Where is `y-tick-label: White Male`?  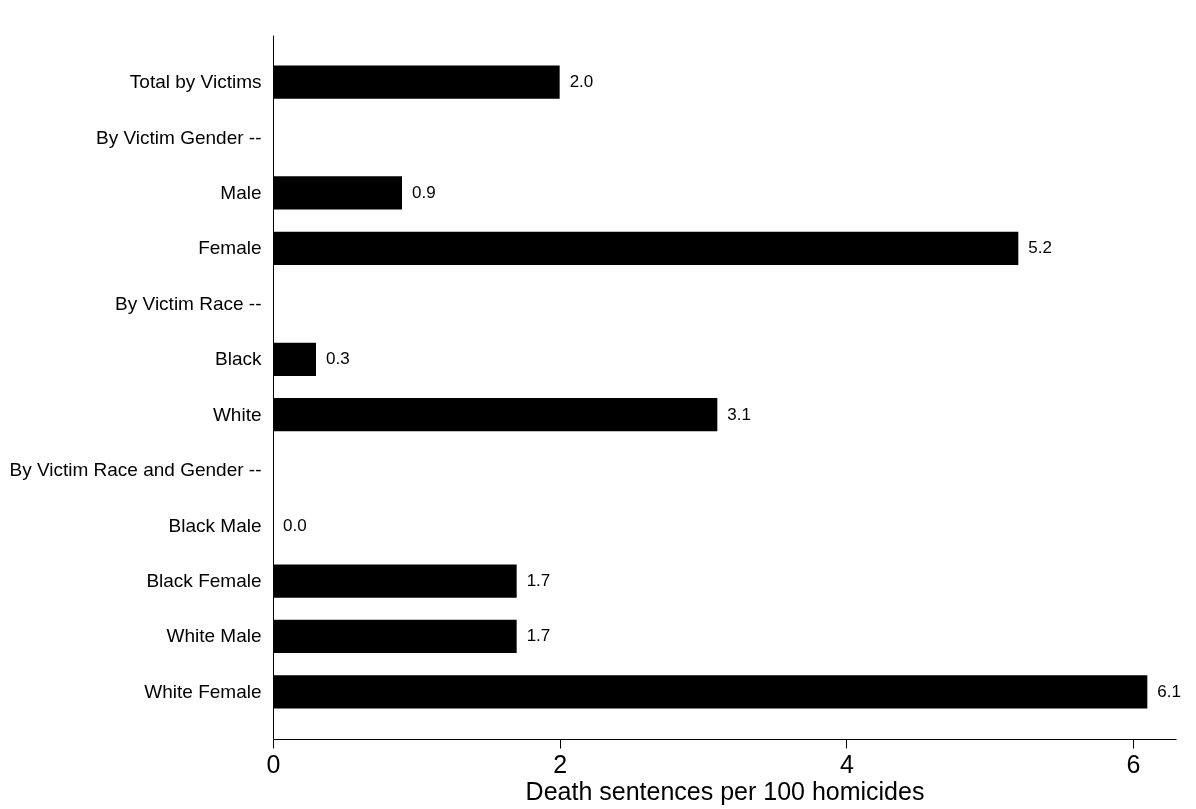 y-tick-label: White Male is located at coordinates (214, 636).